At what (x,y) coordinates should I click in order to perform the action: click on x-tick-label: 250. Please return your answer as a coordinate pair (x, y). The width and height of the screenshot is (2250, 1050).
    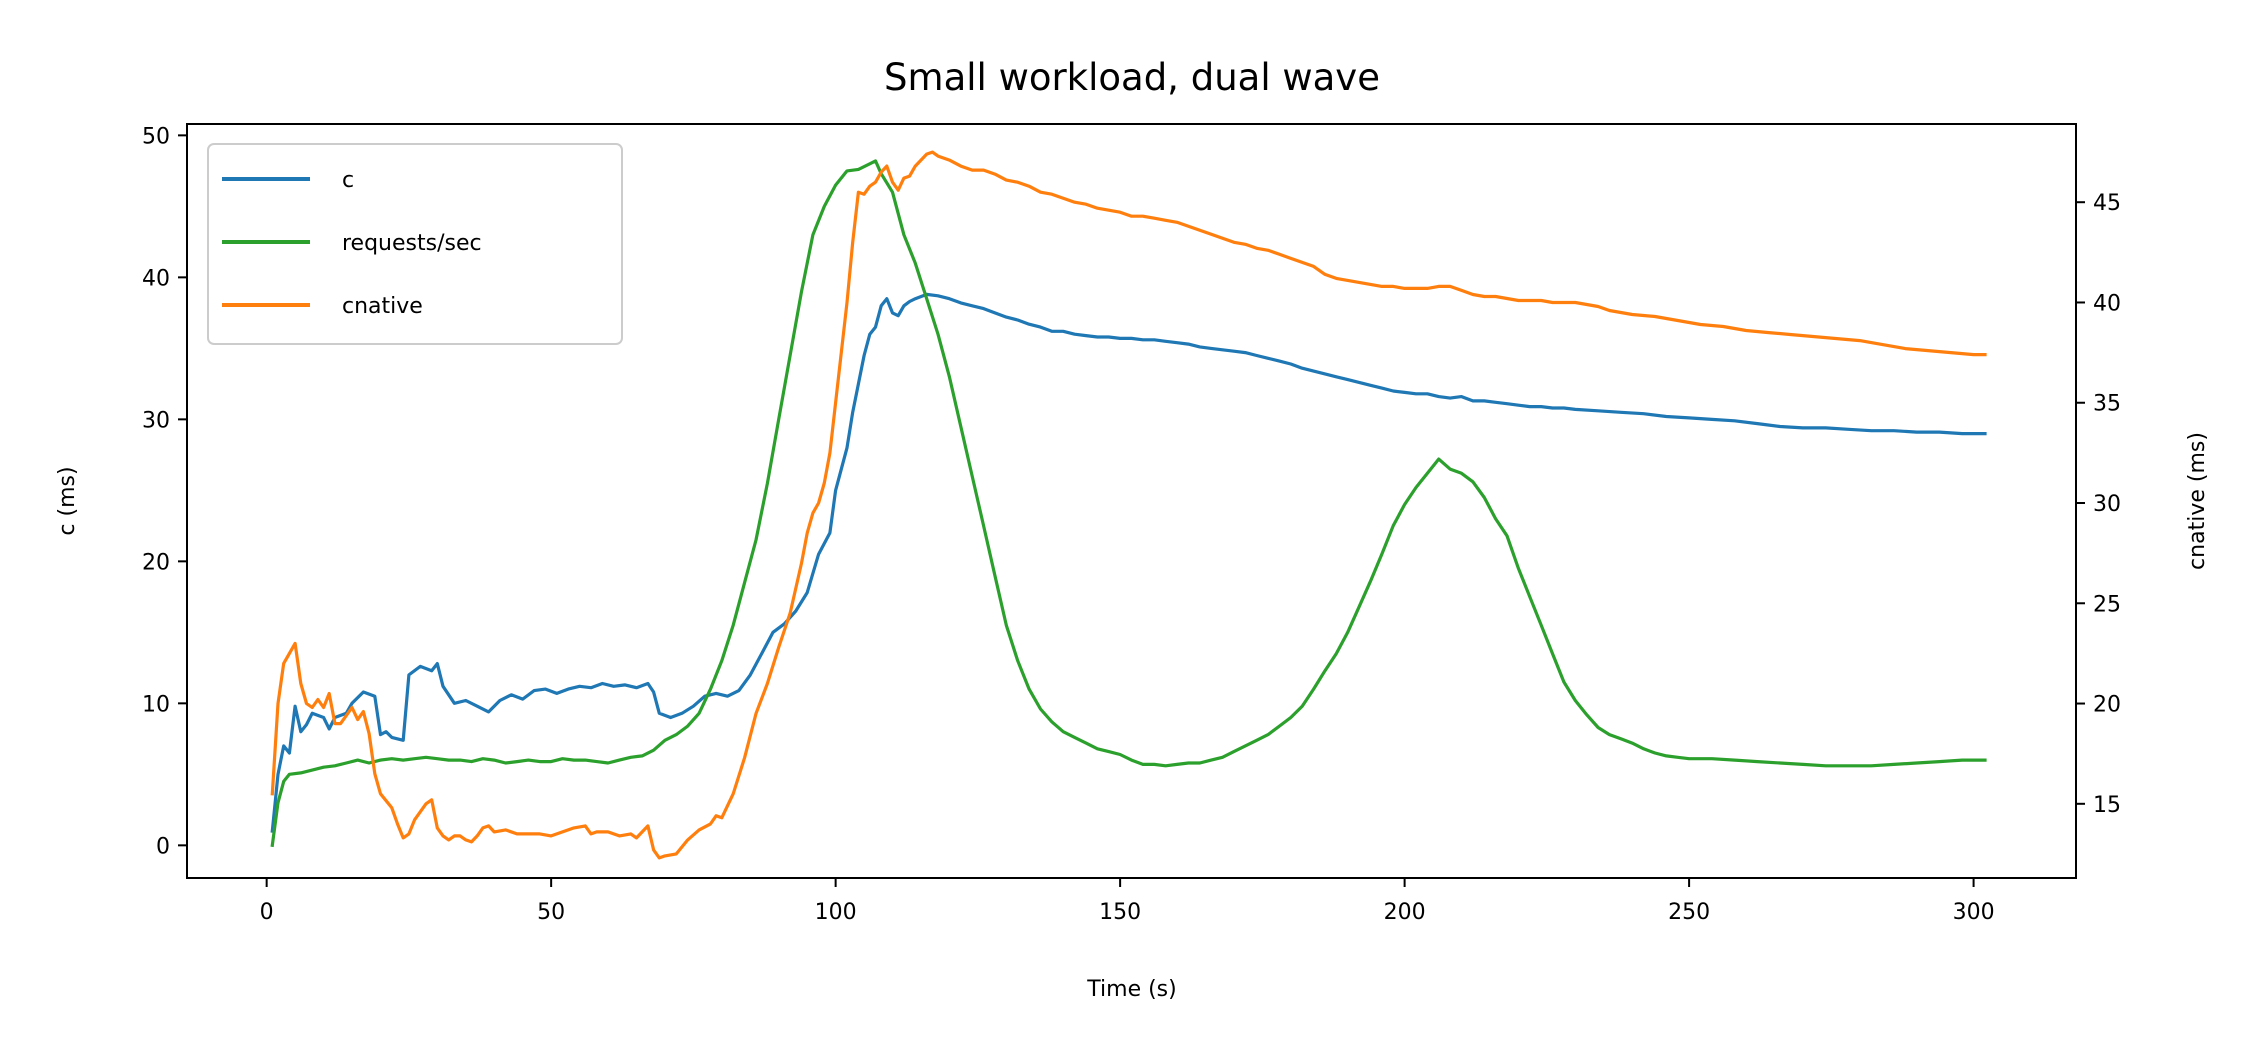
    Looking at the image, I should click on (1689, 912).